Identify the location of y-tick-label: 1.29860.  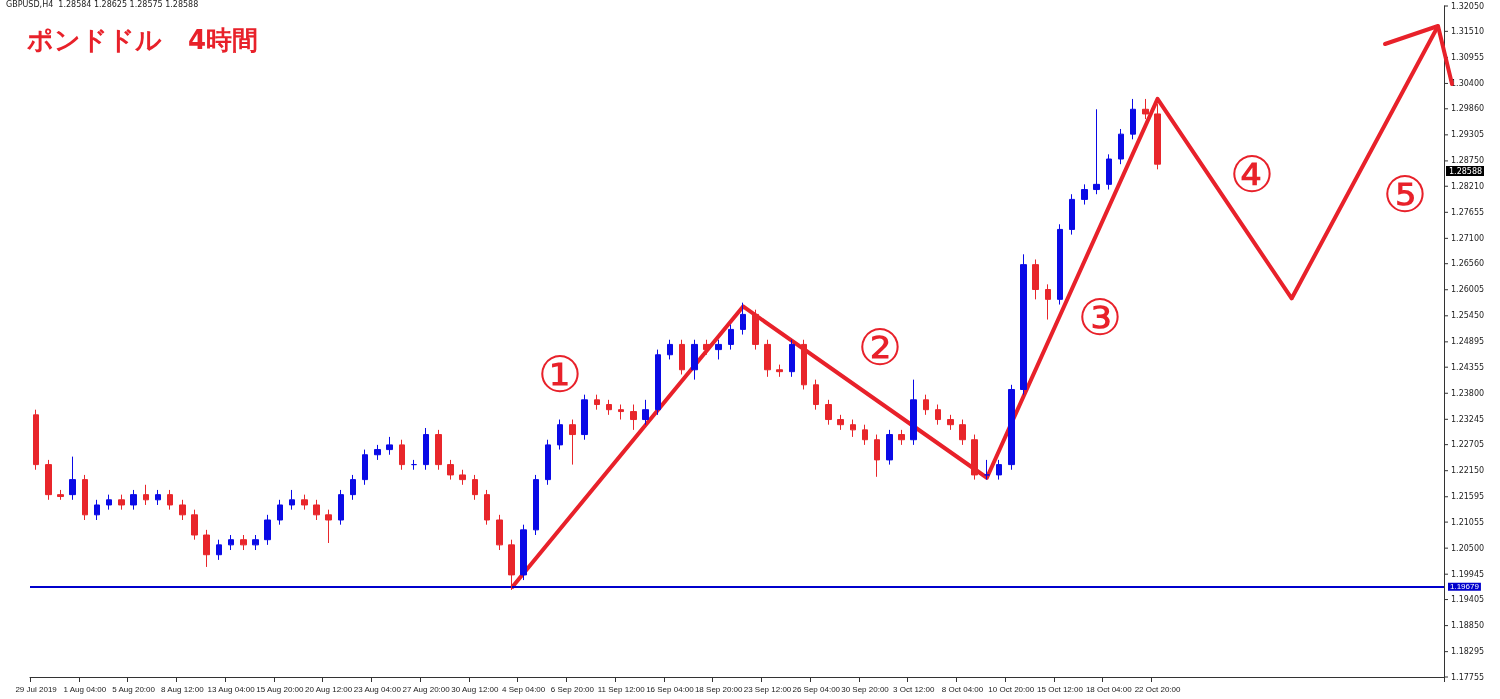
(1468, 109).